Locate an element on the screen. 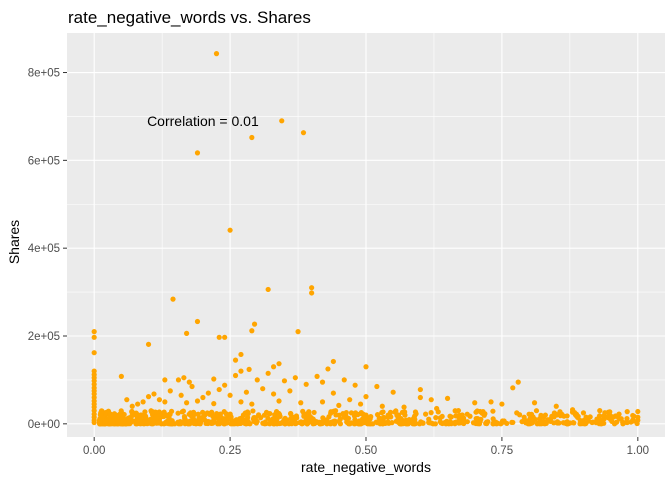  x-axis-ticks: 0.00 0.25 0.50 0.75 1.00 is located at coordinates (366, 447).